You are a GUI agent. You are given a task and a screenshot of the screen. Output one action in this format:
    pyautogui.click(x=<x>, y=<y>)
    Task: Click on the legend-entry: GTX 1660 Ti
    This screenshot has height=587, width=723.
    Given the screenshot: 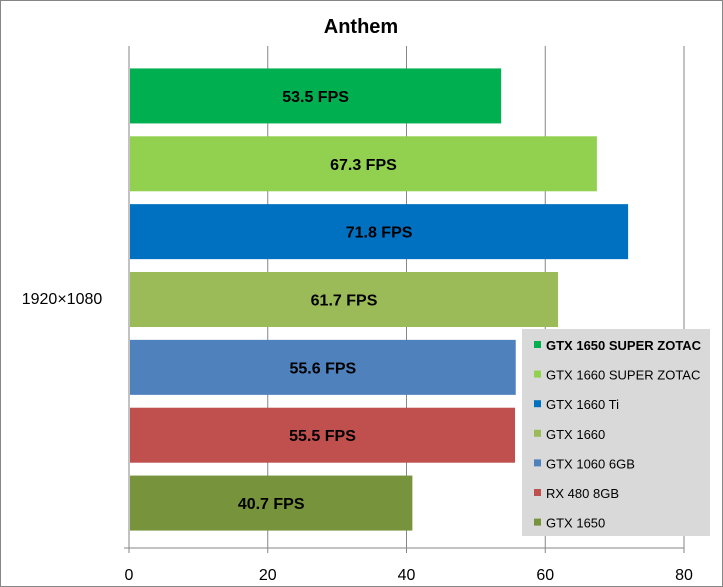 What is the action you would take?
    pyautogui.click(x=582, y=404)
    